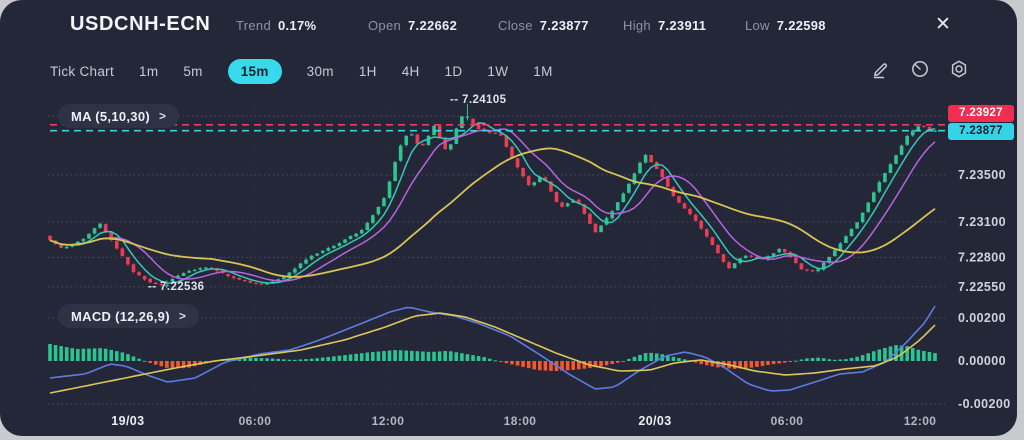 The height and width of the screenshot is (440, 1024). What do you see at coordinates (982, 318) in the screenshot?
I see `svg-text: 0.00200` at bounding box center [982, 318].